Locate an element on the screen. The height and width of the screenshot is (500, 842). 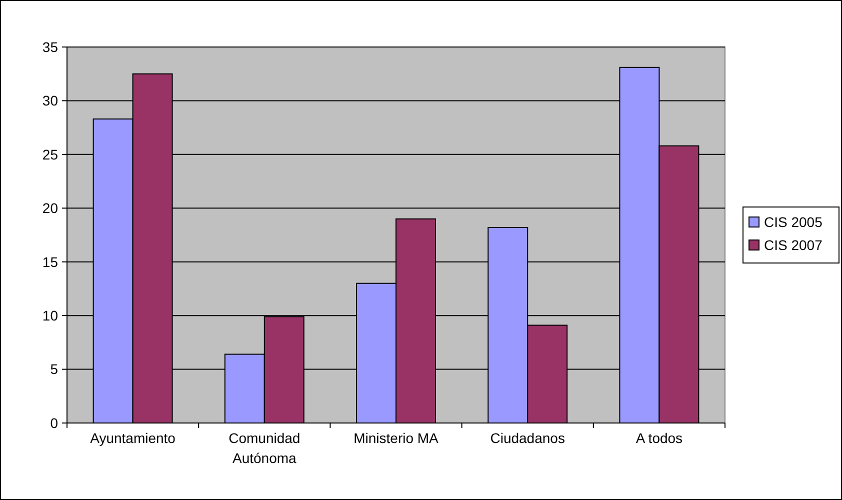
legend-label: CIS 2005 is located at coordinates (793, 222).